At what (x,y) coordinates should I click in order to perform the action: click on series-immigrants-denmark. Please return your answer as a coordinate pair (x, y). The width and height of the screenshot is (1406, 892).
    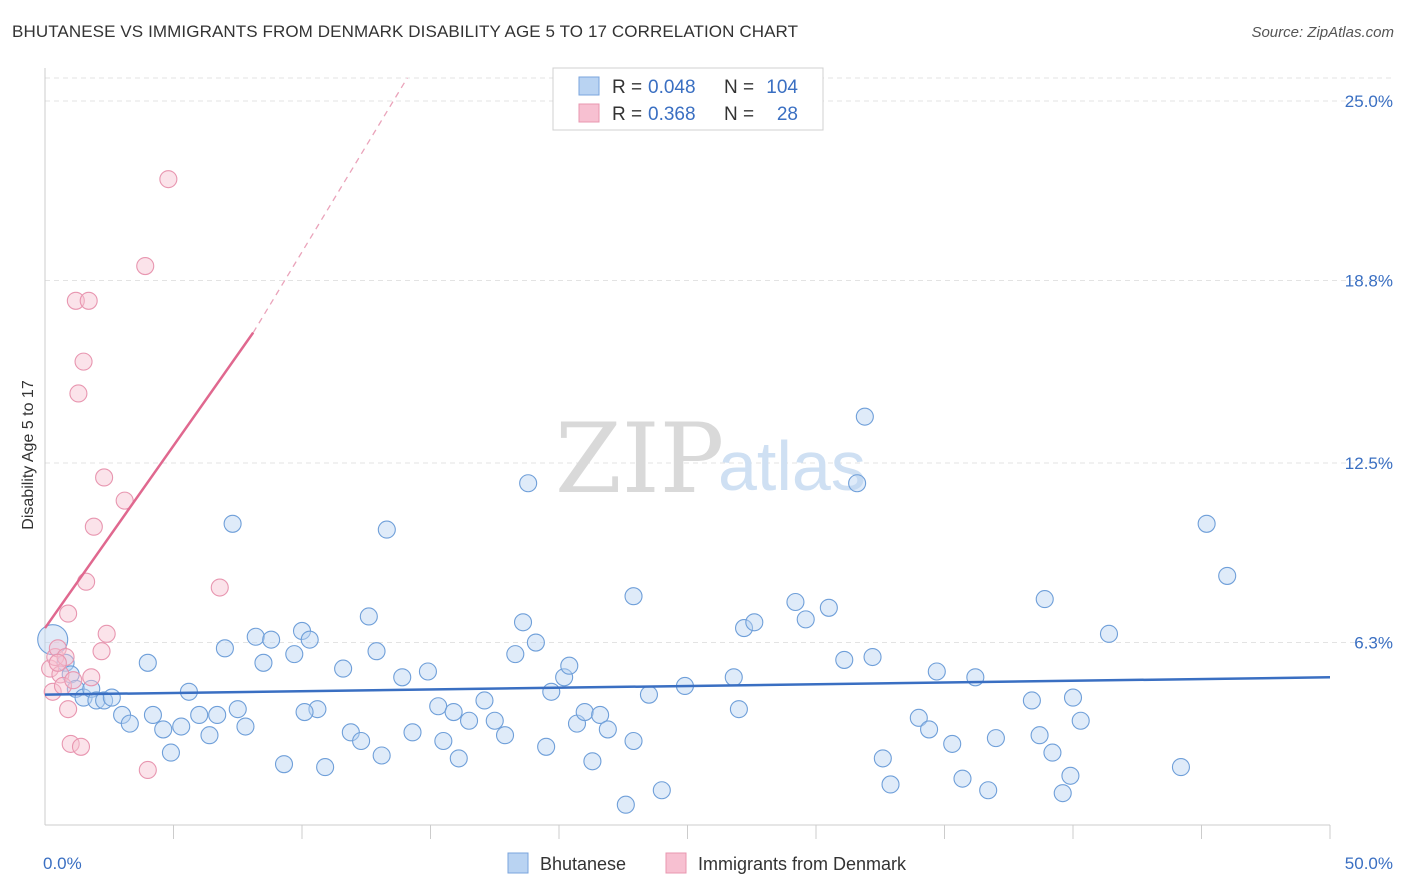
    Looking at the image, I should click on (135, 475).